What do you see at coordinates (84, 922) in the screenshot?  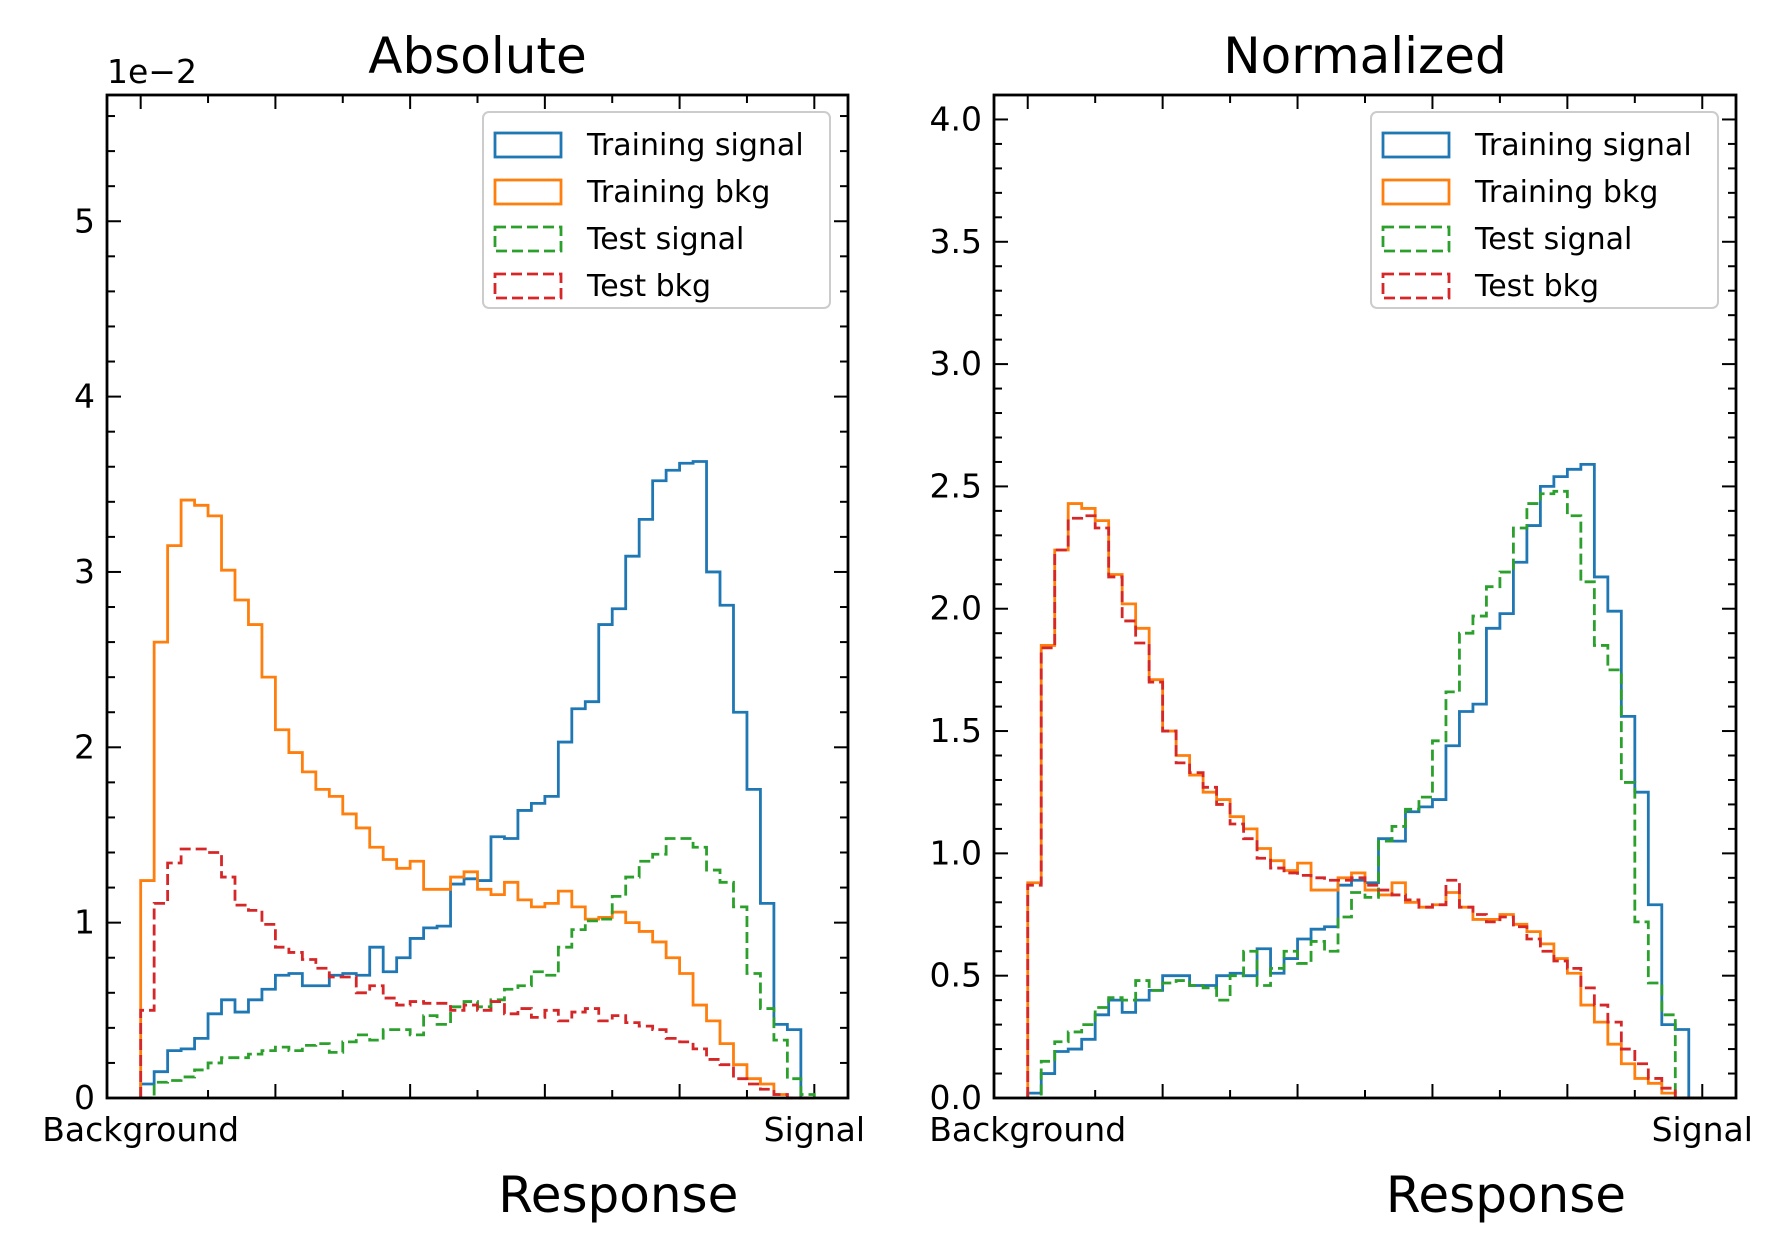 I see `y-tick-label: 1` at bounding box center [84, 922].